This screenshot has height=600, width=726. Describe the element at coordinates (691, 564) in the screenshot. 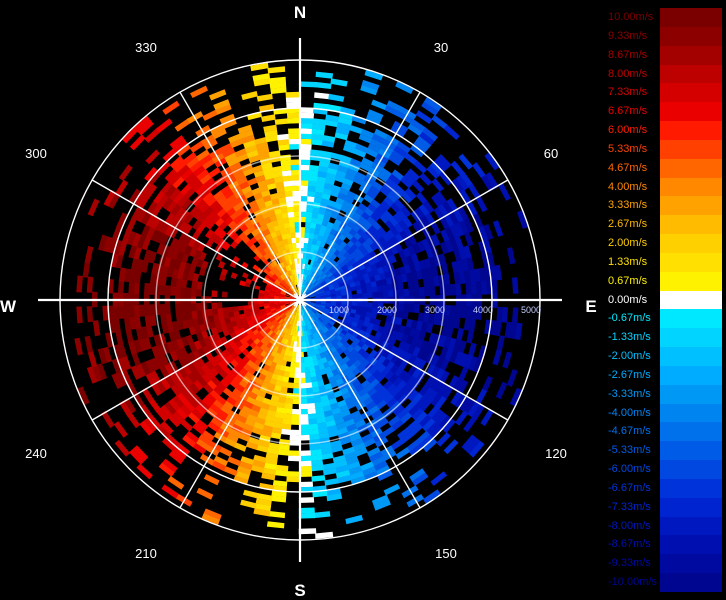

I see `legend-swatch` at that location.